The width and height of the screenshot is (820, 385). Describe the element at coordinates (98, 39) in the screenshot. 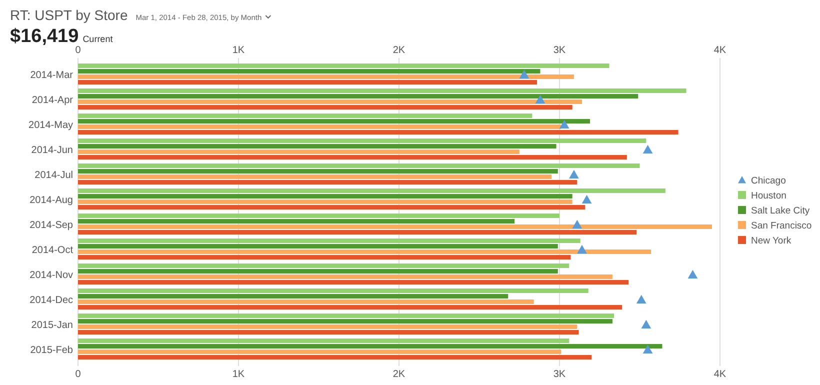

I see `text: Current` at that location.